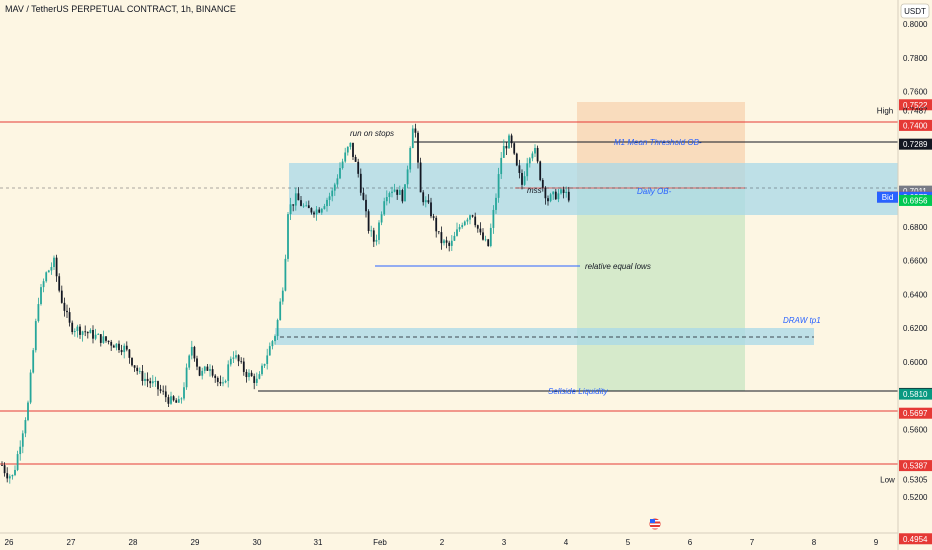  I want to click on price-tag-value: 0.7289, so click(915, 144).